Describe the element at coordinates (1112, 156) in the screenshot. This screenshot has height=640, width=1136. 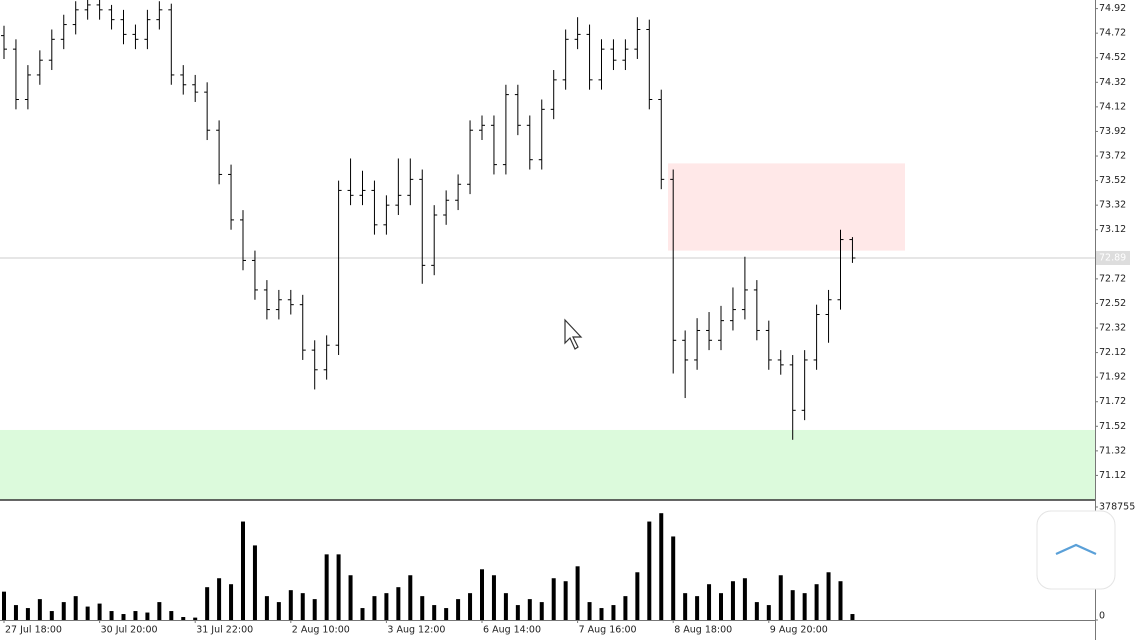
I see `y-tick-label: 73.72` at that location.